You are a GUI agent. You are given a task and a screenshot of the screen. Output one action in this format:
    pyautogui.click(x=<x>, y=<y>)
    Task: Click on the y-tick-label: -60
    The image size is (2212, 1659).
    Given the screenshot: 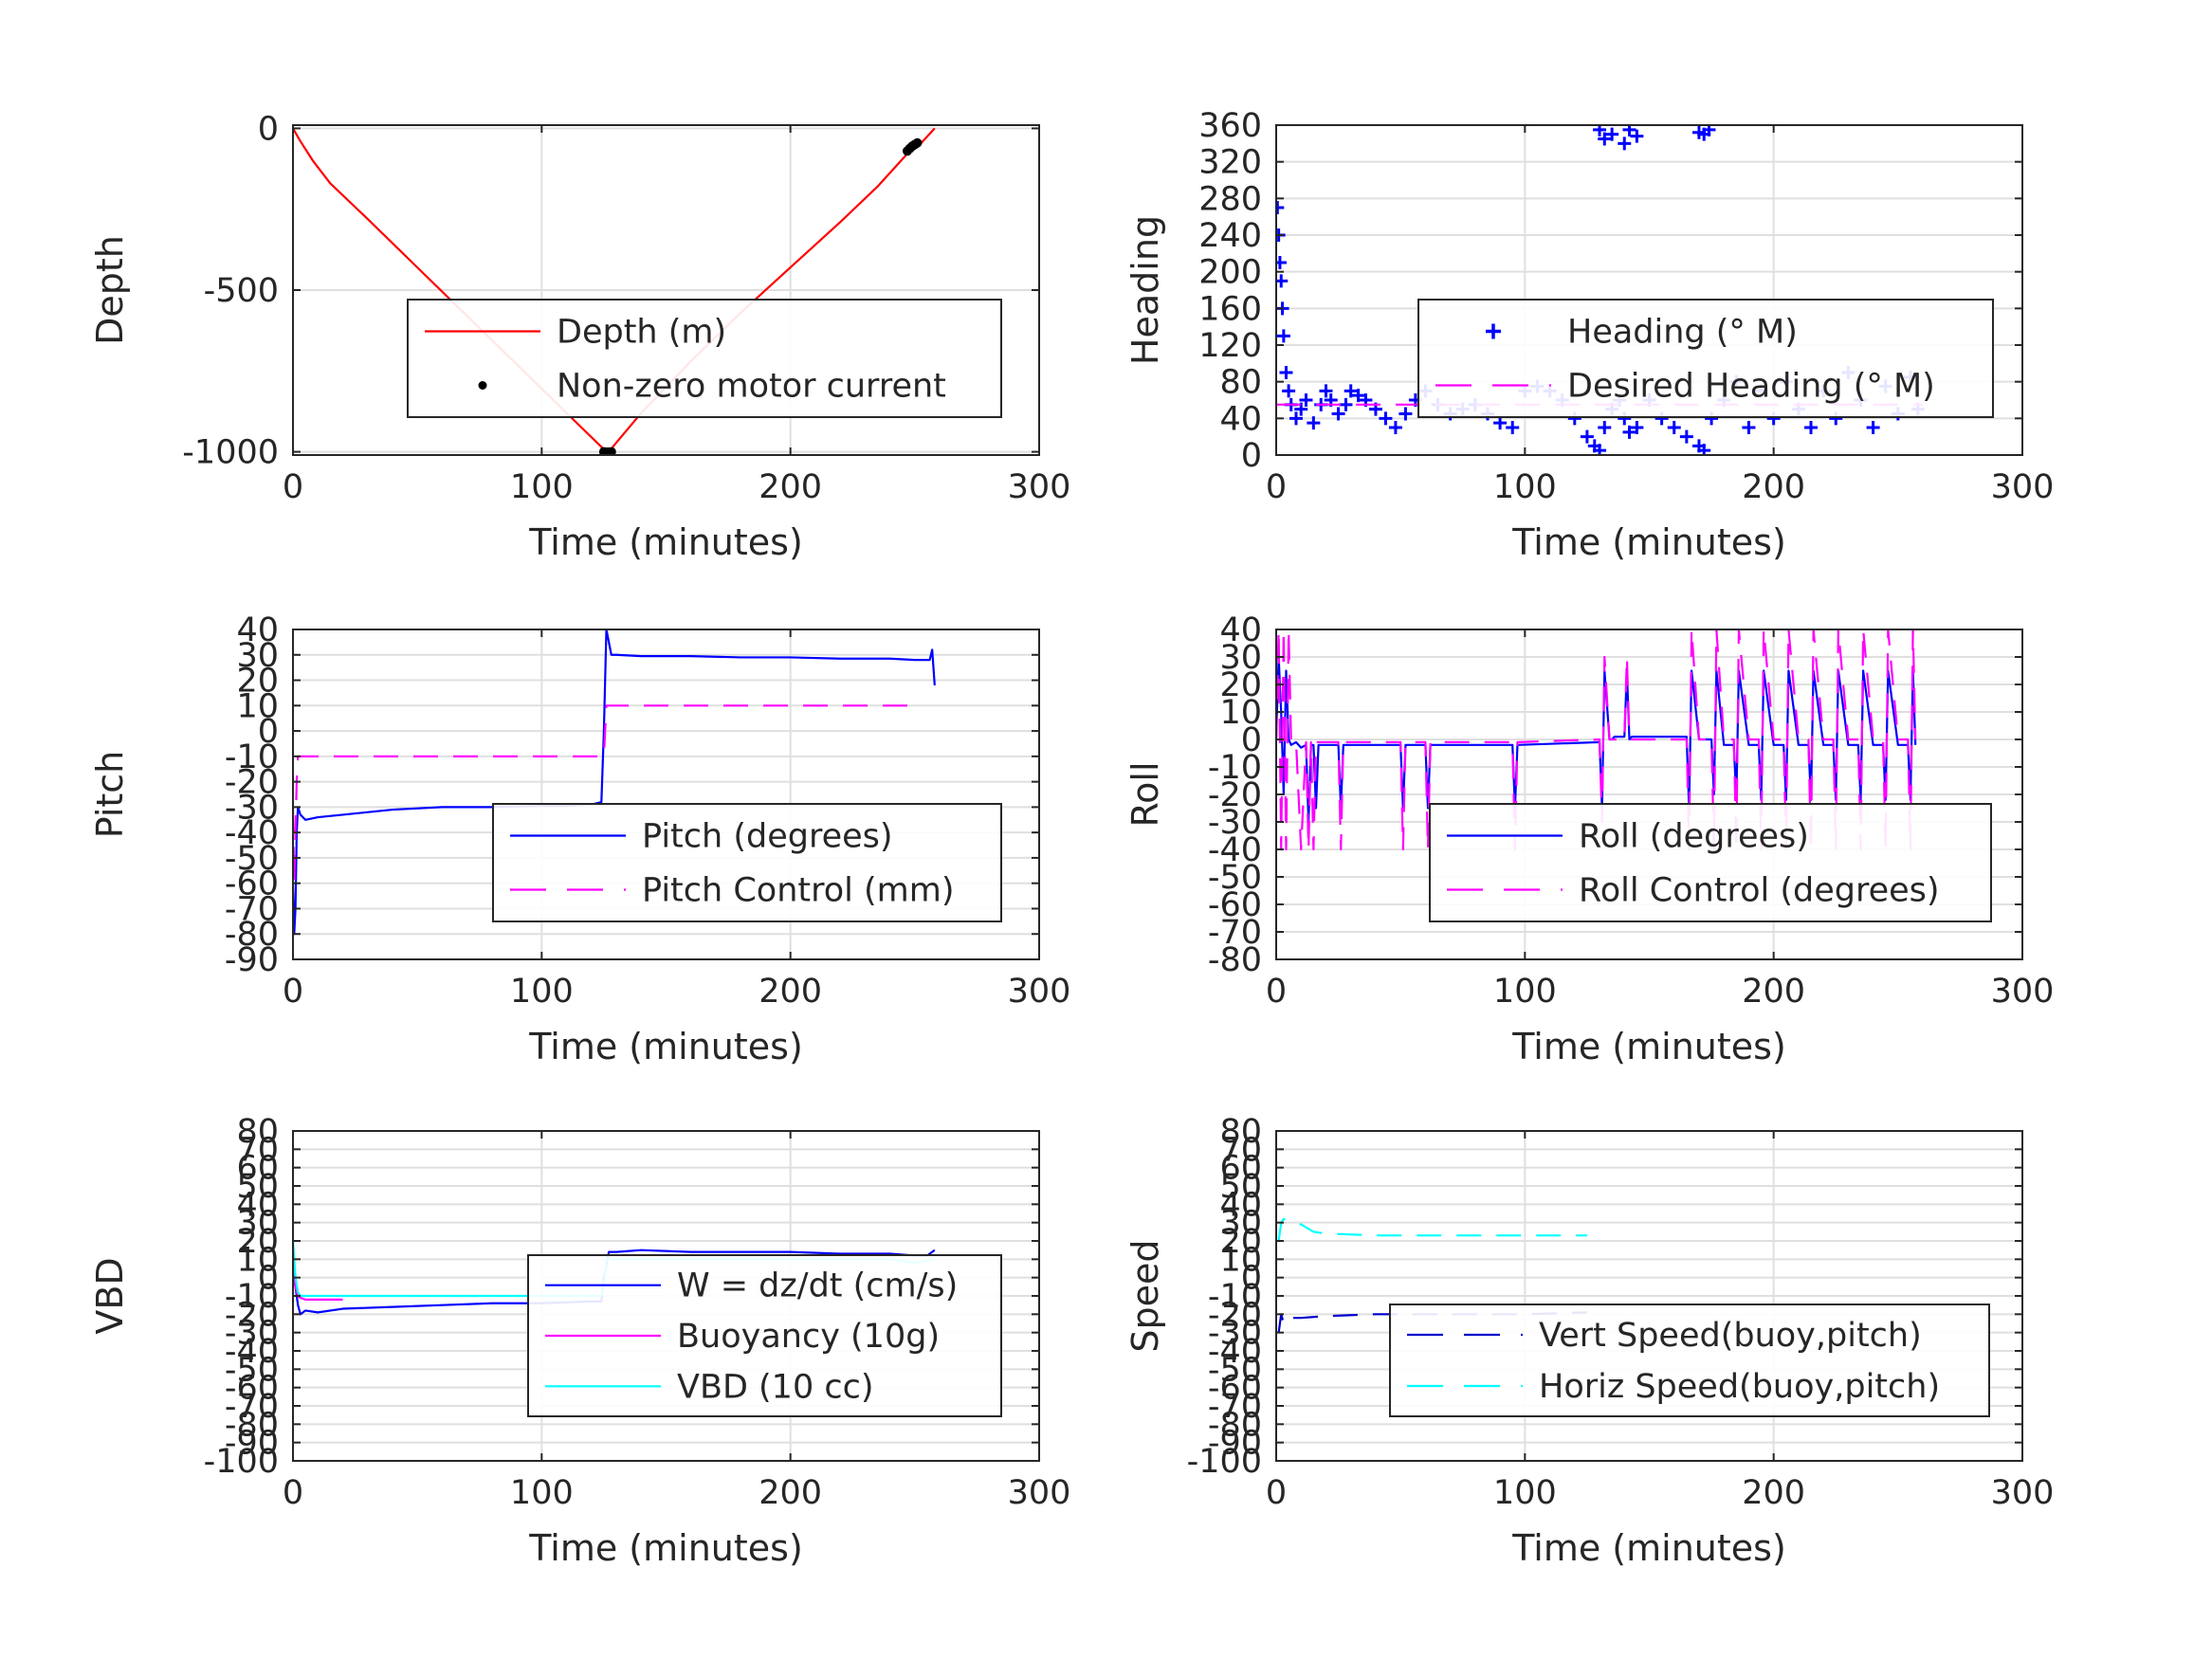 What is the action you would take?
    pyautogui.click(x=252, y=1389)
    